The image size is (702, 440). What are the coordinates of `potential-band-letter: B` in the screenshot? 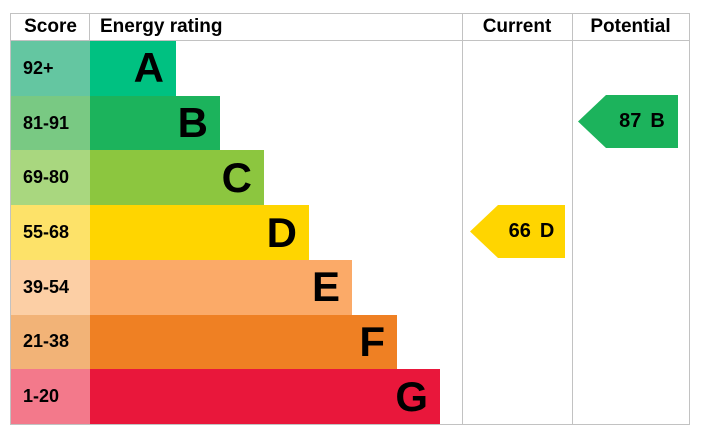 It's located at (657, 121).